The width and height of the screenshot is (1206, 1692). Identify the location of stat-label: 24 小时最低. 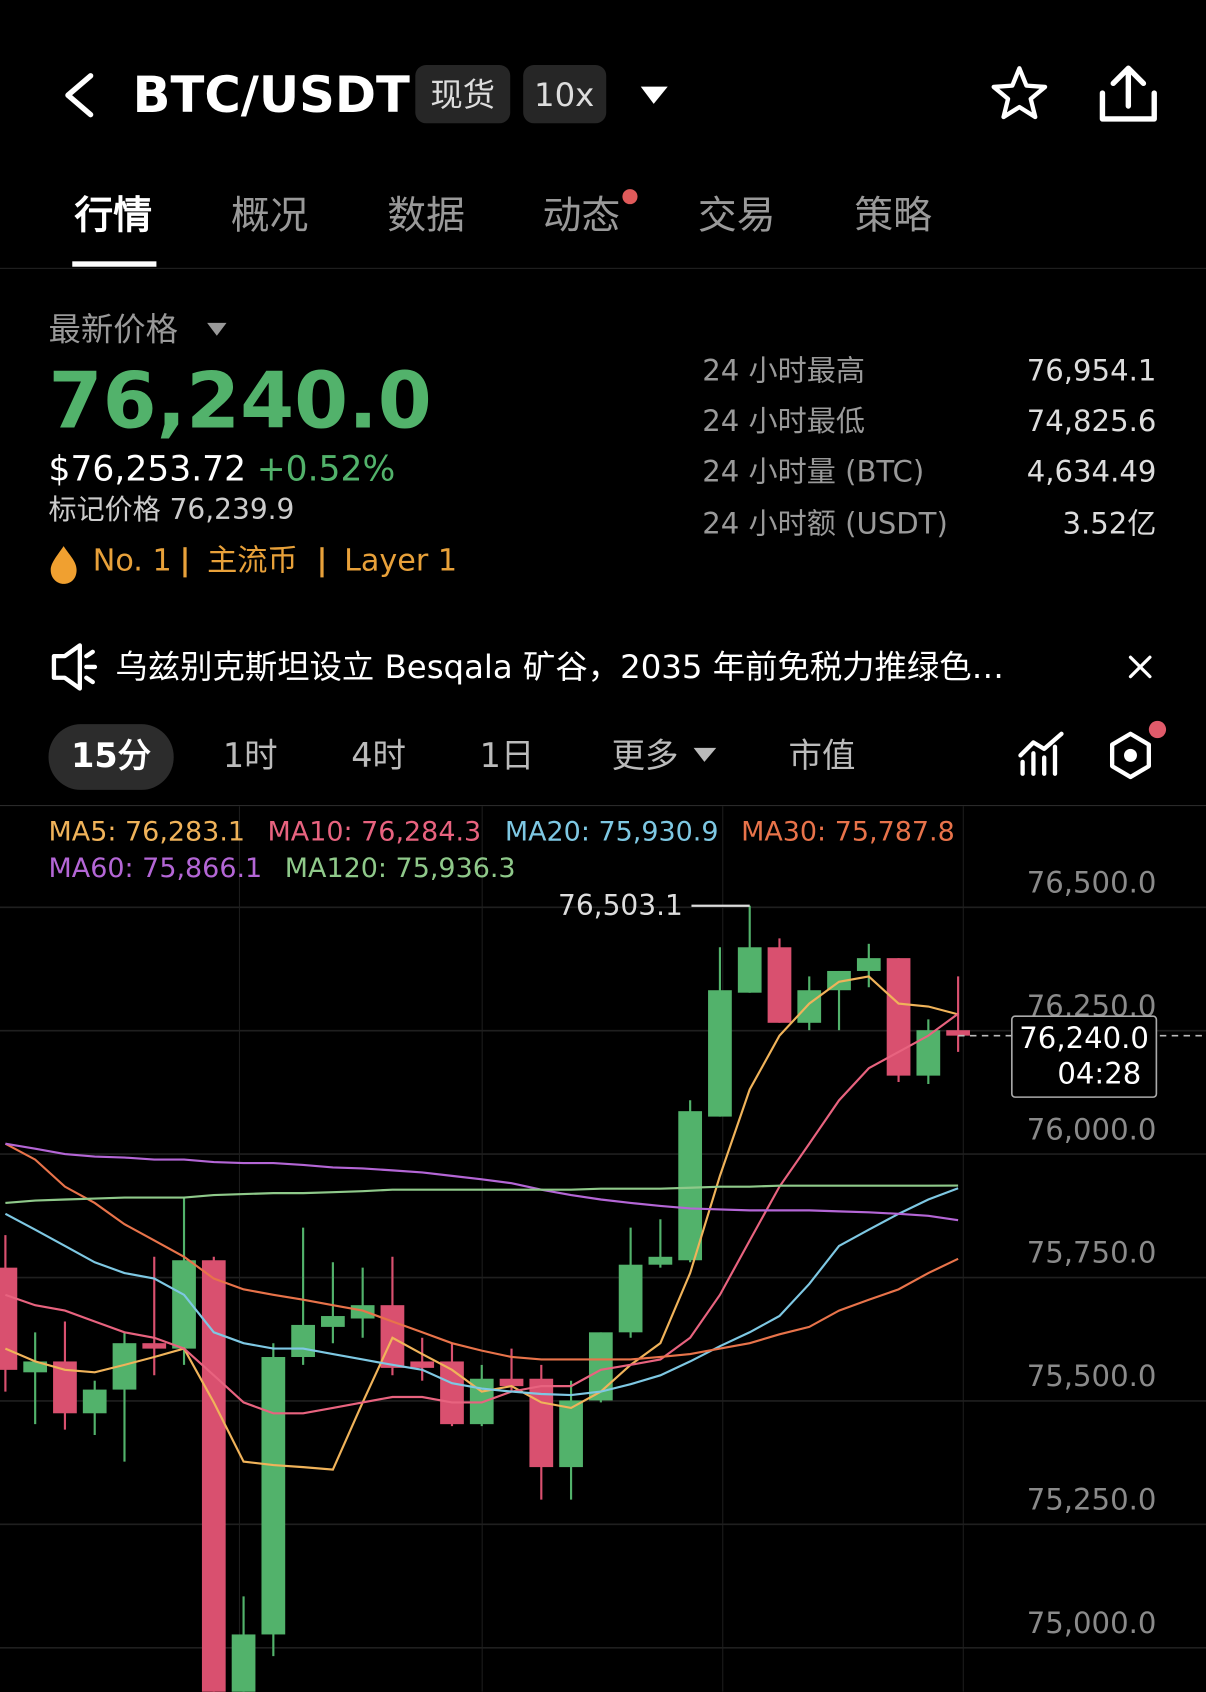
(783, 421).